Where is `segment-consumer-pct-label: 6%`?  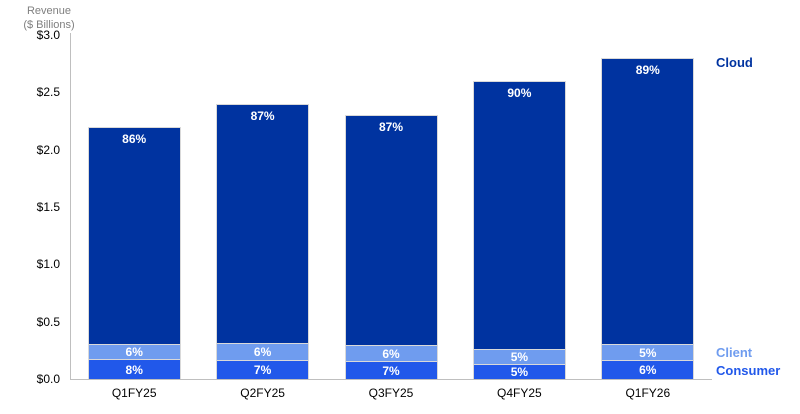 segment-consumer-pct-label: 6% is located at coordinates (648, 370).